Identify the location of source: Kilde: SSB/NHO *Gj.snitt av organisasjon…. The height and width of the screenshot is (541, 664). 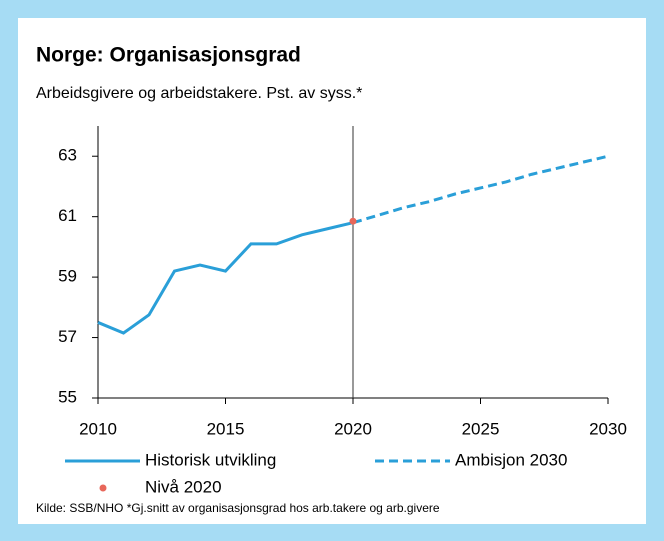
(238, 508).